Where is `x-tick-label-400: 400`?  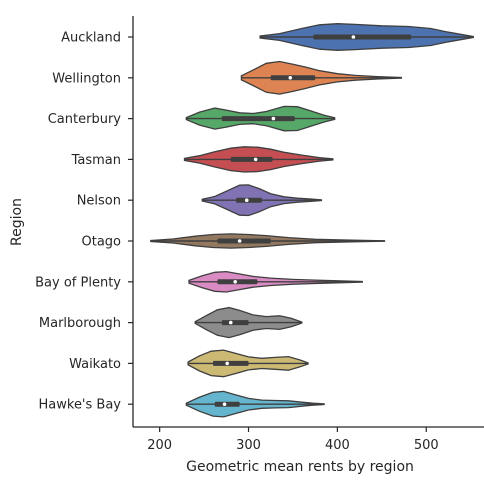 x-tick-label-400: 400 is located at coordinates (337, 445).